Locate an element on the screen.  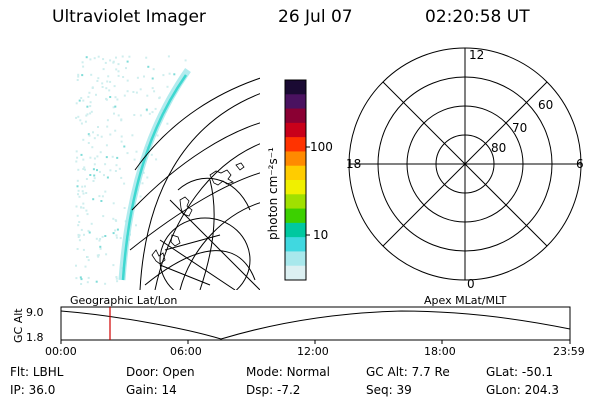
colorbar-unit-label: photon cm⁻²s⁻¹ is located at coordinates (273, 193).